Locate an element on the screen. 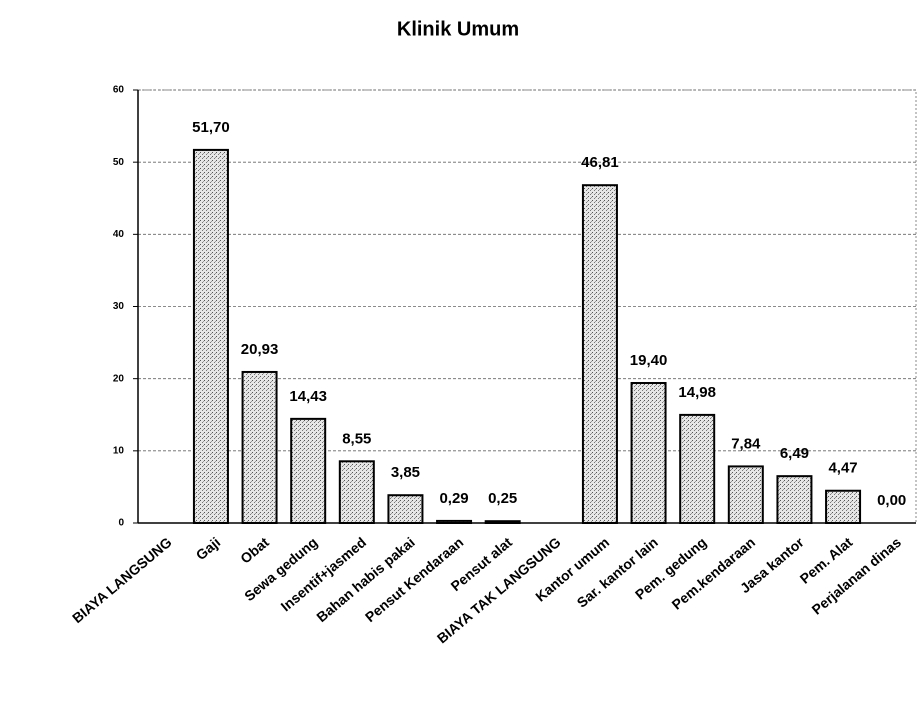 This screenshot has width=917, height=724. value-label: 14,98 is located at coordinates (697, 392).